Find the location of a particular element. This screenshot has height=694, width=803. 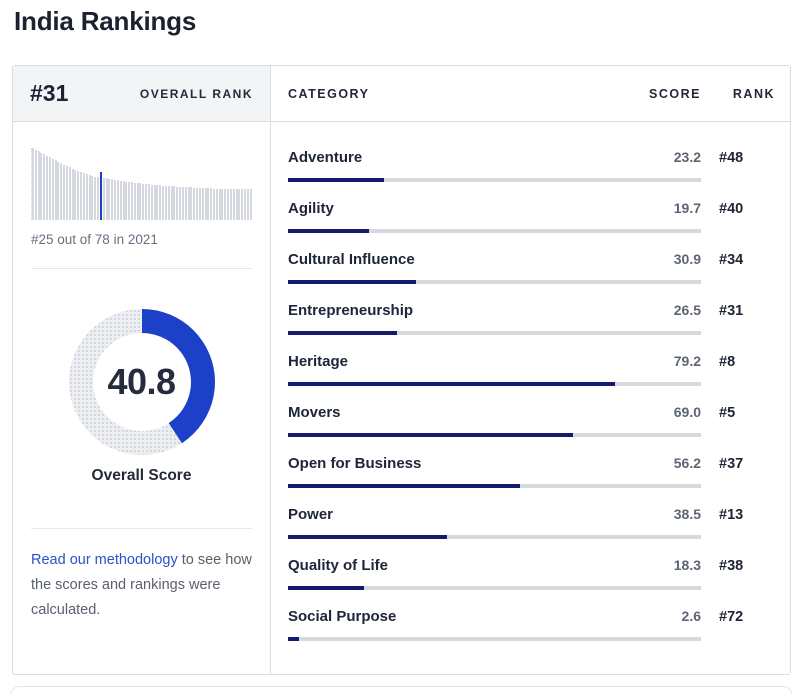

overall-score-donut: 40.8 is located at coordinates (141, 382).